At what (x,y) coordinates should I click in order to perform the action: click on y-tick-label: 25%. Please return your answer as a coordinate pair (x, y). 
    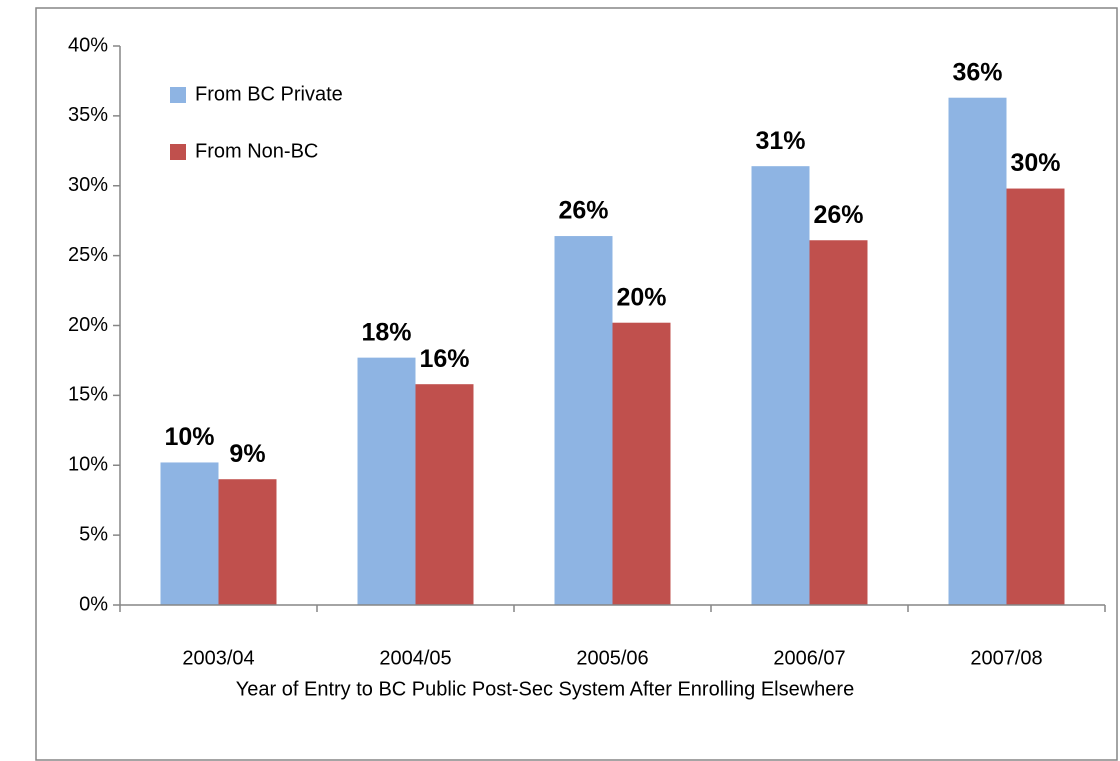
    Looking at the image, I should click on (88, 255).